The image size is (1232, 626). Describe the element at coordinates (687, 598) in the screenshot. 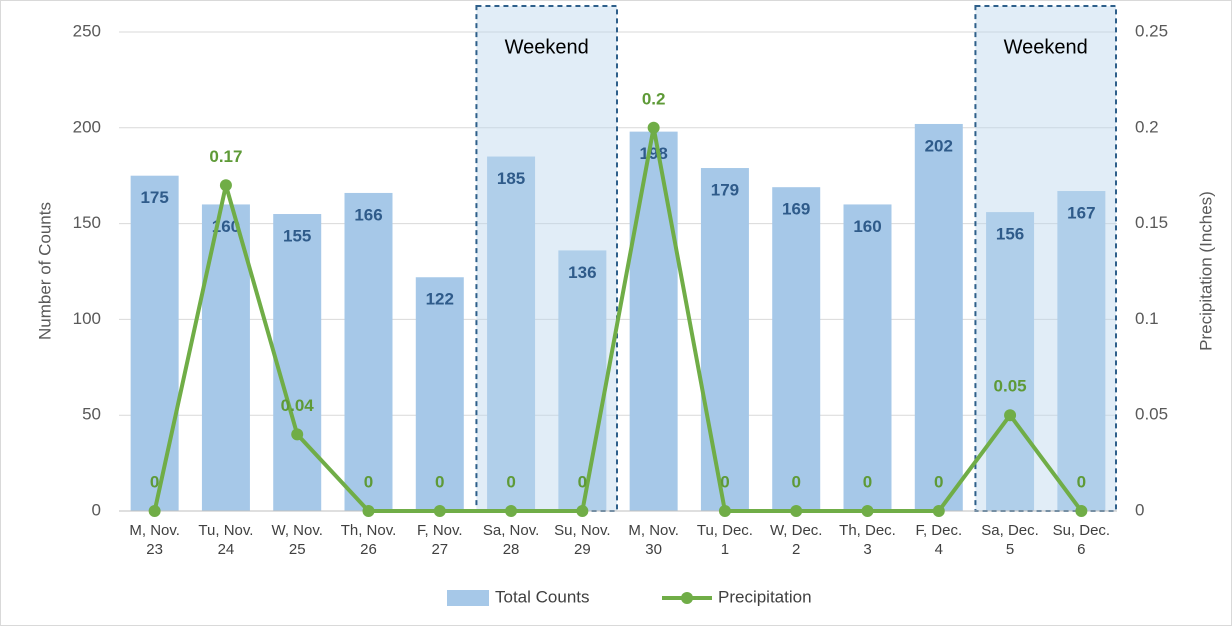

I see `legend-marker` at that location.